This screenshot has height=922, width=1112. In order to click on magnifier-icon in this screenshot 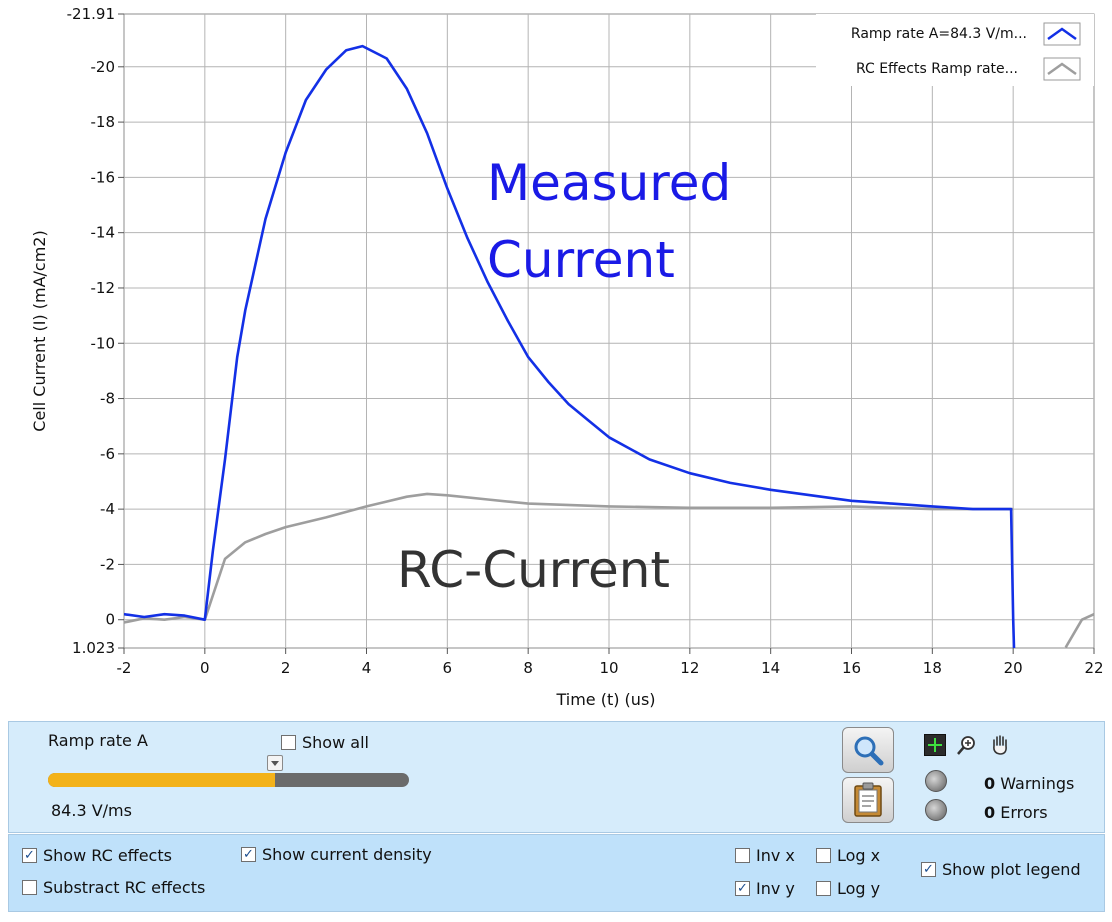, I will do `click(869, 751)`.